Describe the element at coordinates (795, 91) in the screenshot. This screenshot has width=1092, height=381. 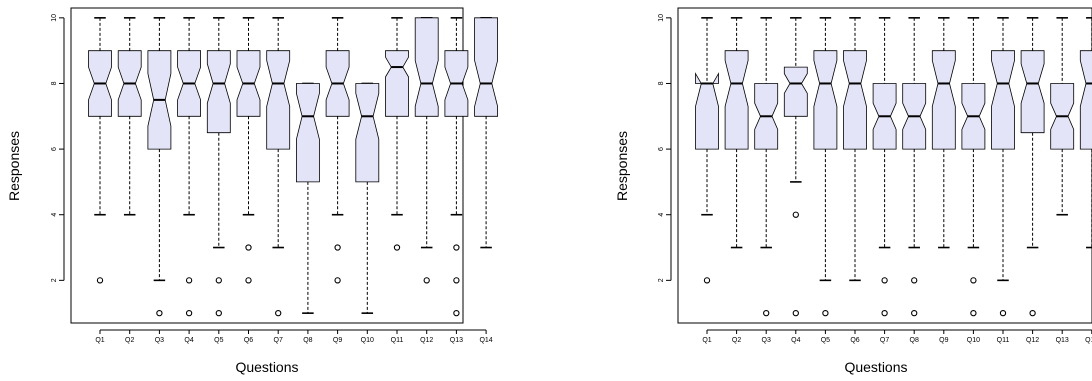
I see `box-q4` at that location.